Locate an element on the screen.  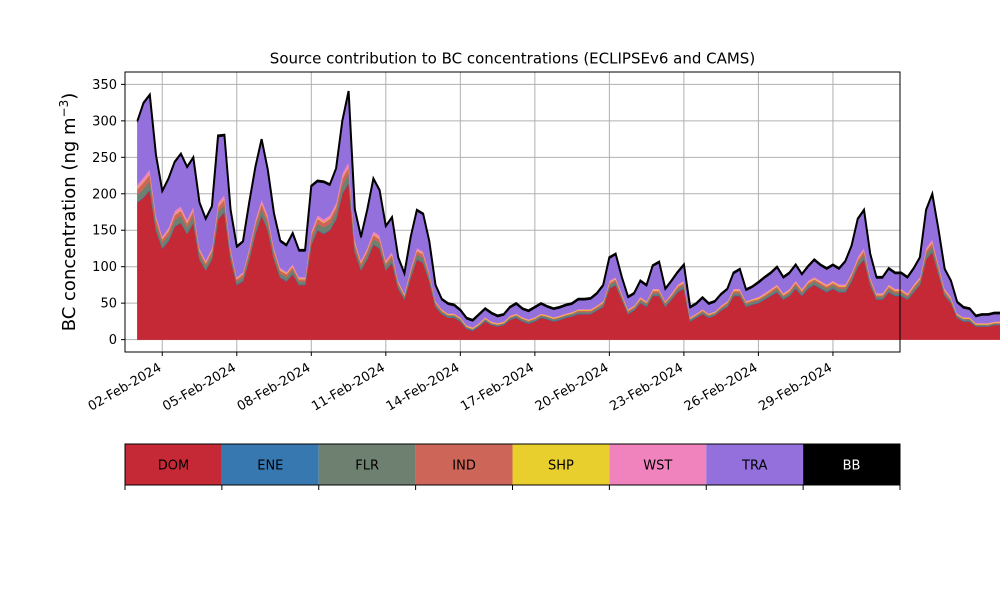
legend-swatch-tra is located at coordinates (755, 464).